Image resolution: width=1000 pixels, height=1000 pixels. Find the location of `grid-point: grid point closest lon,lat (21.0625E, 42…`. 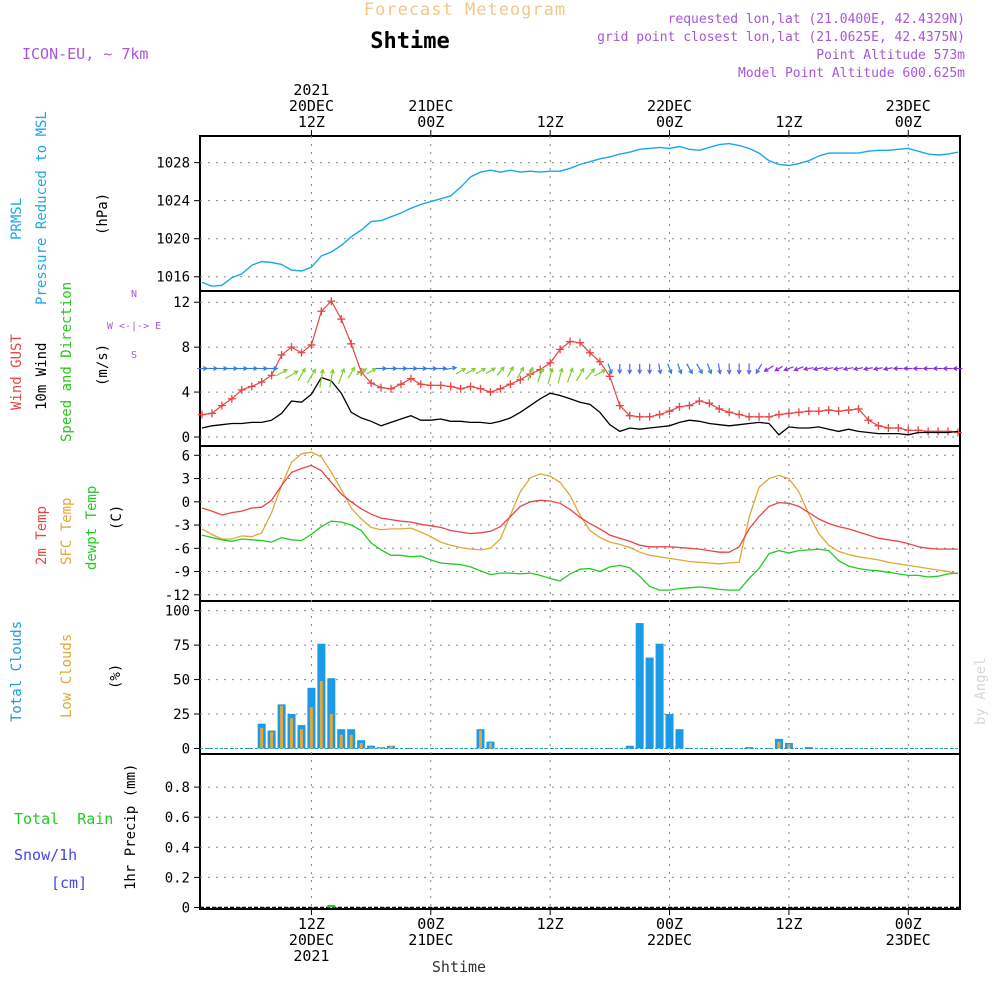

grid-point: grid point closest lon,lat (21.0625E, 42… is located at coordinates (781, 37).